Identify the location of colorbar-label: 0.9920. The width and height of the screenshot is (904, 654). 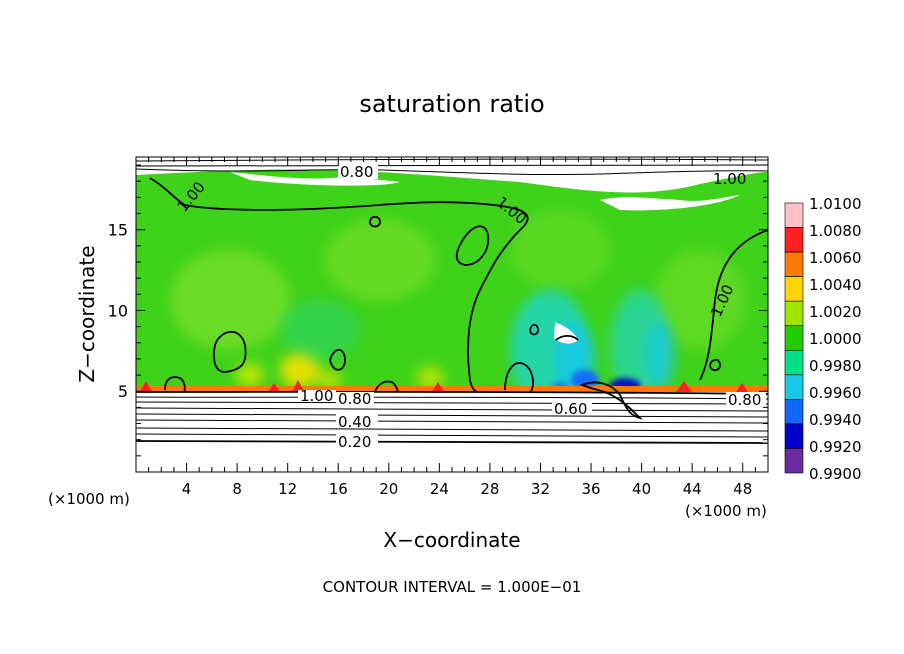
(835, 447).